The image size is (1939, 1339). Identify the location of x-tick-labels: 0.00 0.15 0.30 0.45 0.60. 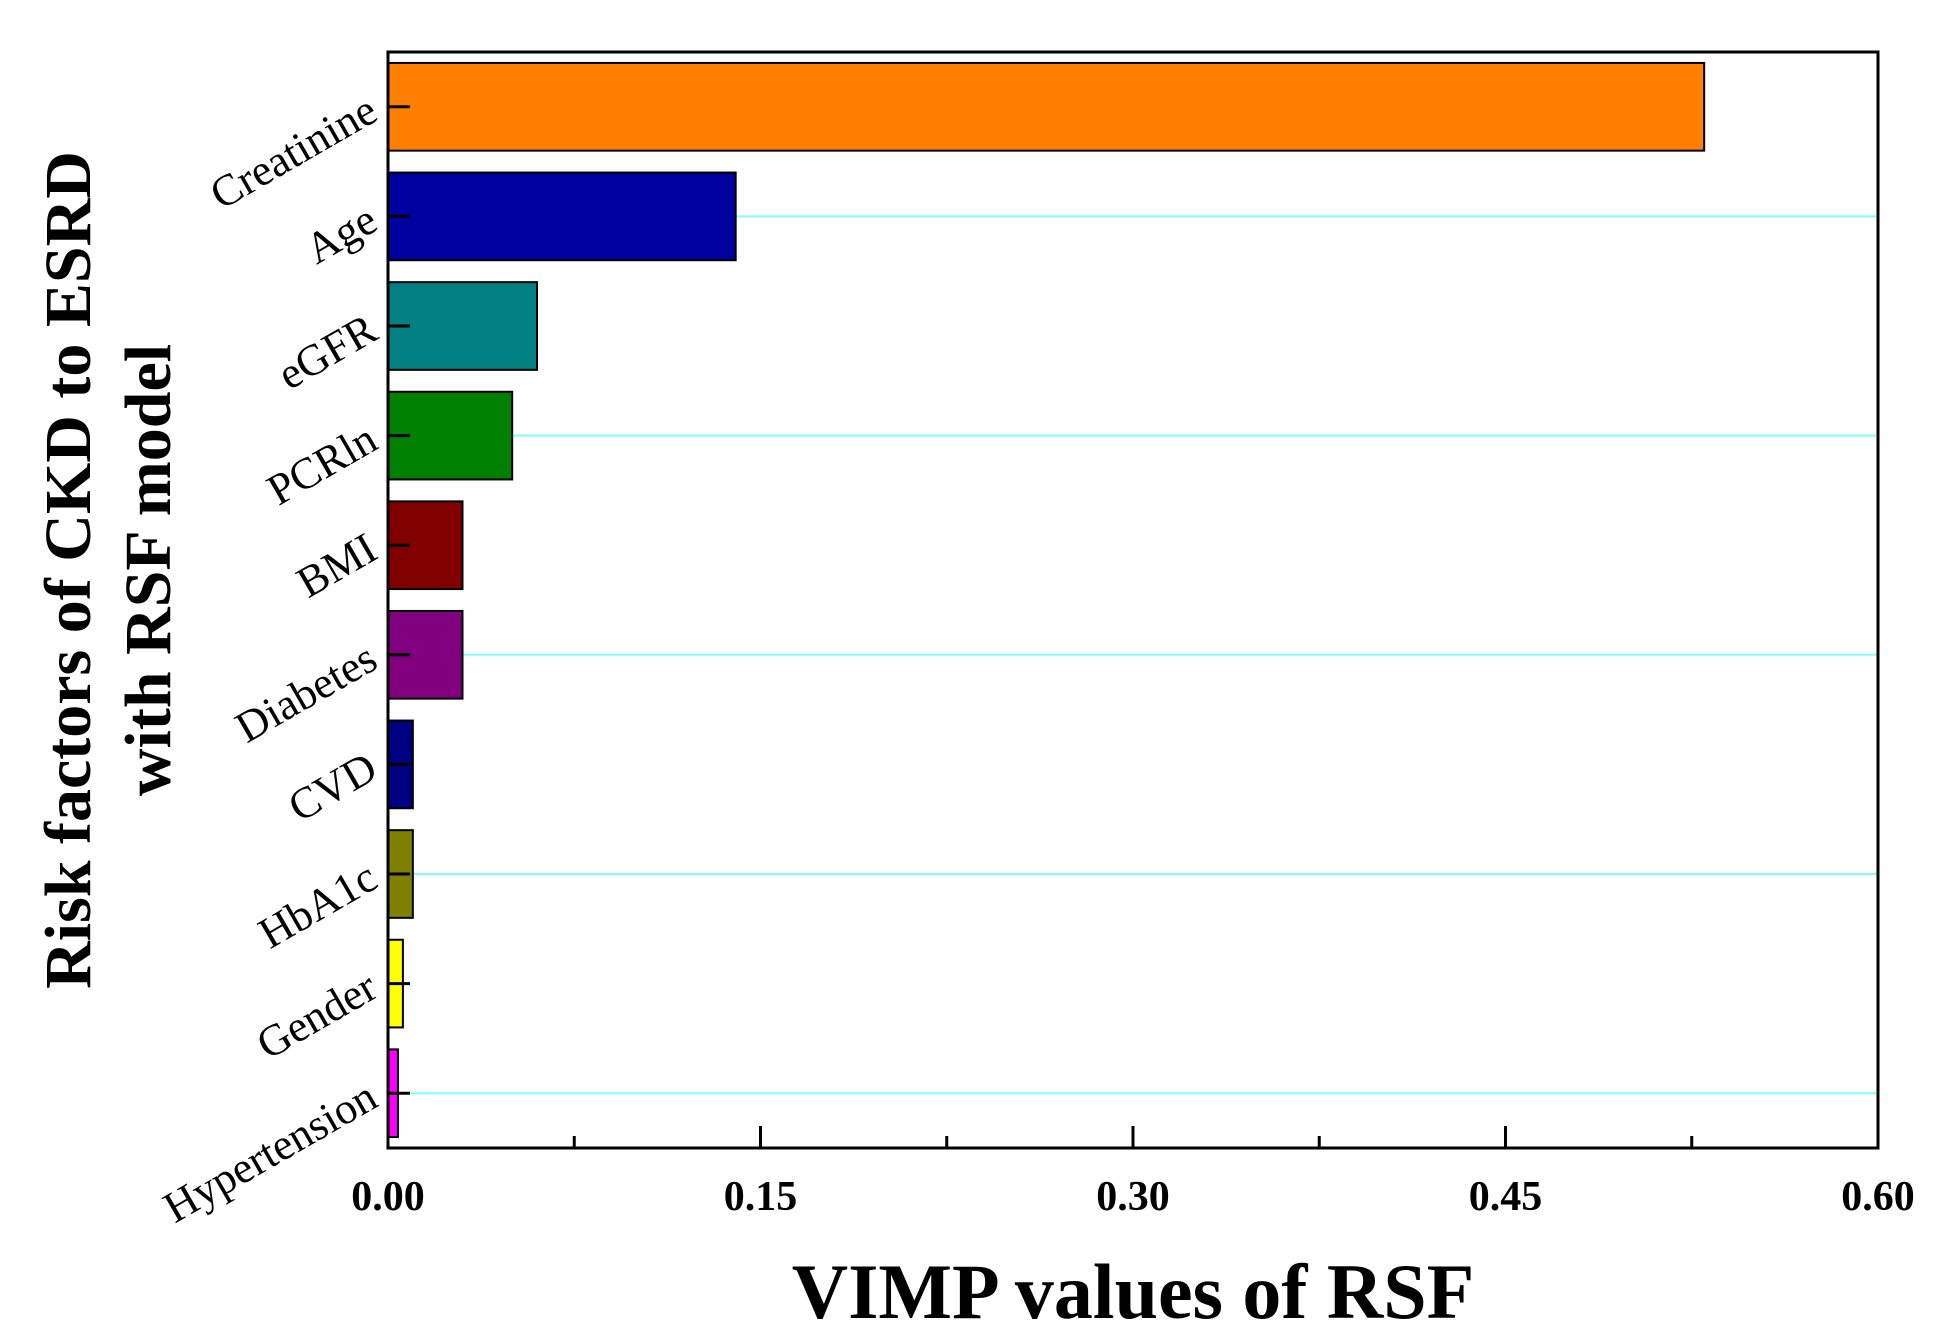
(1133, 1197).